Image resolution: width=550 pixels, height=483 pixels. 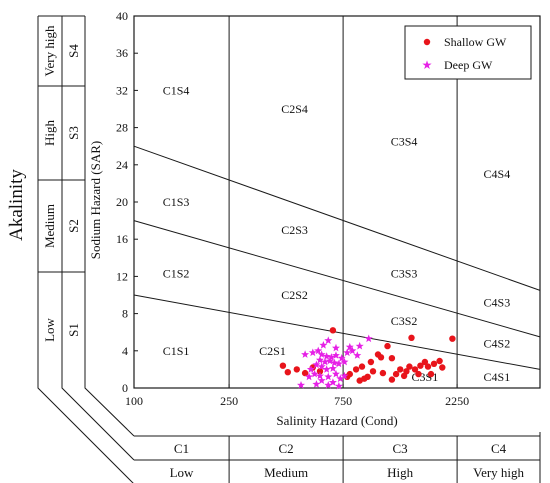 I want to click on y-tick-label: 40, so click(x=122, y=16).